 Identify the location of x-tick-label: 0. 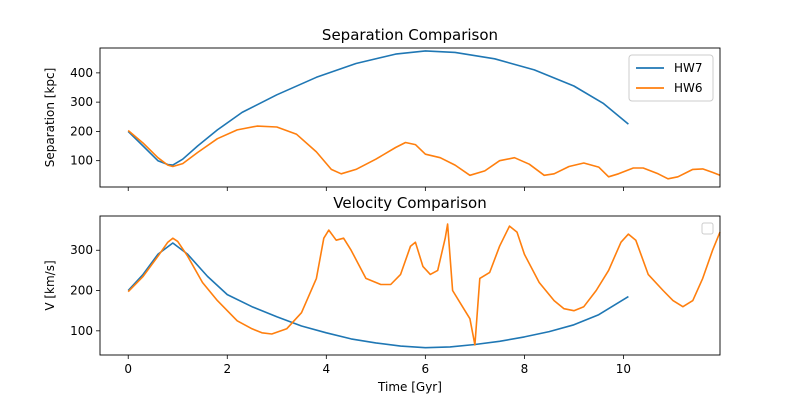
(128, 369).